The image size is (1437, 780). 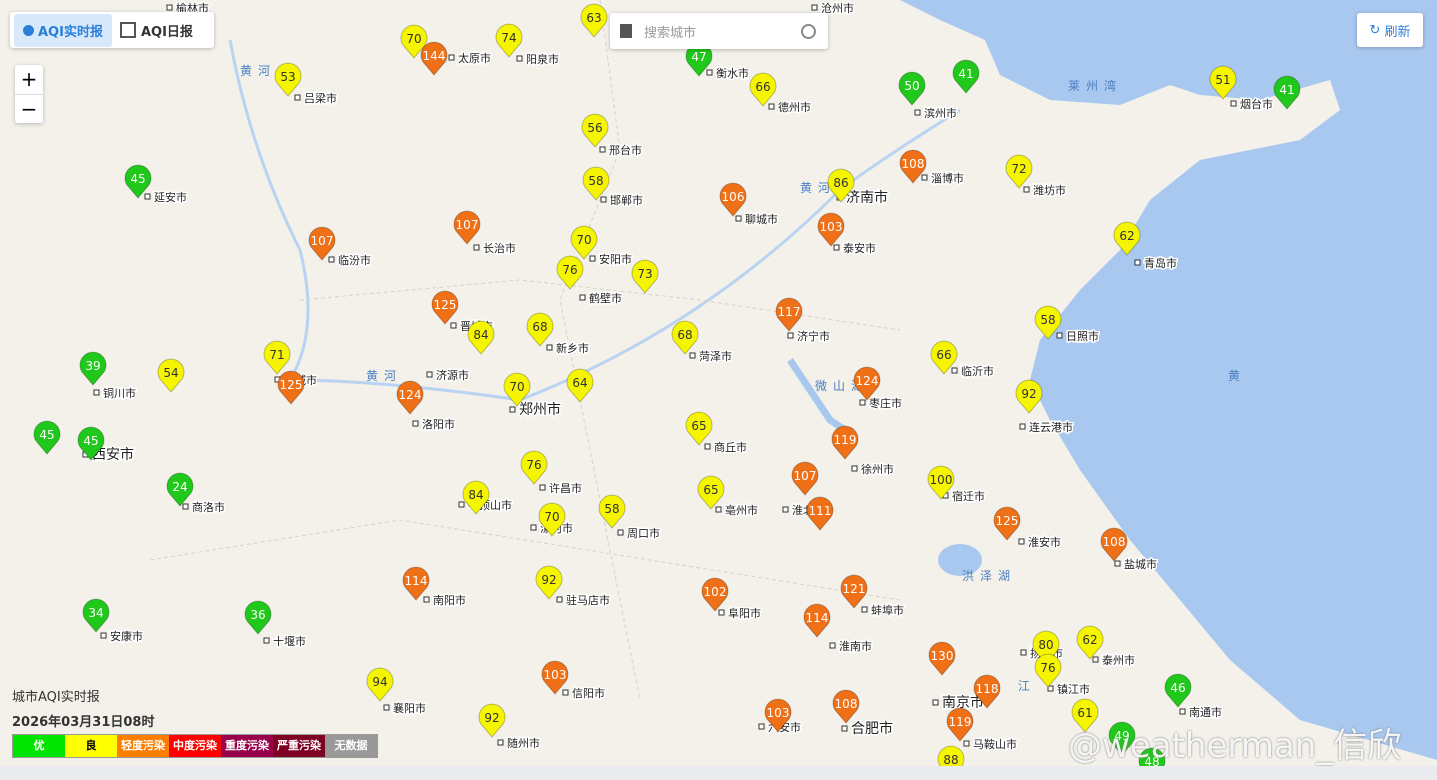 What do you see at coordinates (509, 40) in the screenshot?
I see `aqi-marker: 74` at bounding box center [509, 40].